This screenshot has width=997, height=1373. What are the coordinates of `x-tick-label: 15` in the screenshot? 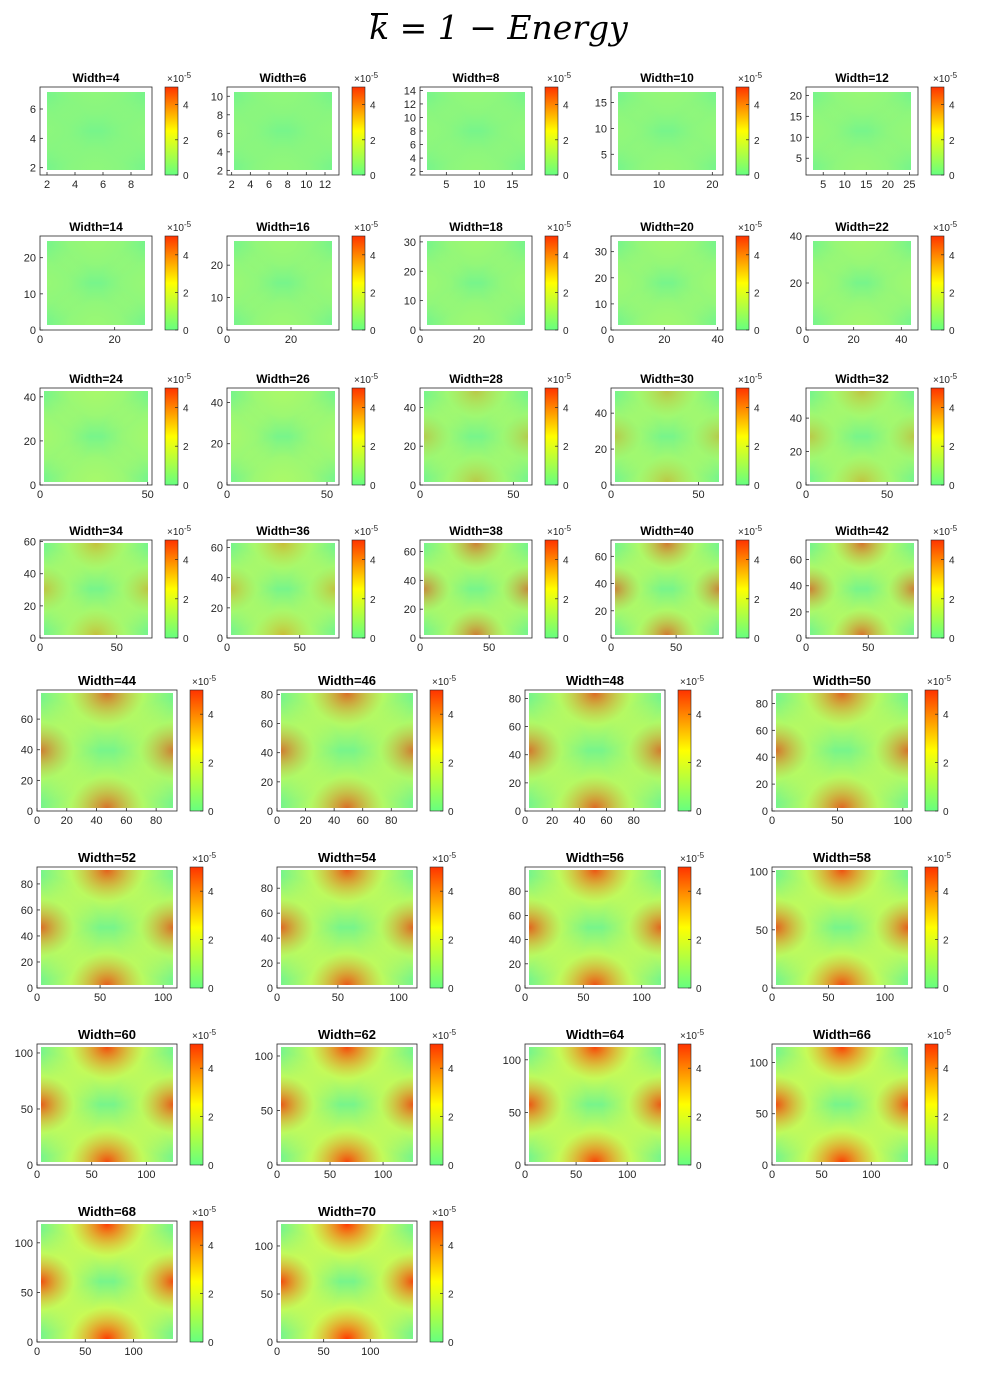 It's located at (512, 185).